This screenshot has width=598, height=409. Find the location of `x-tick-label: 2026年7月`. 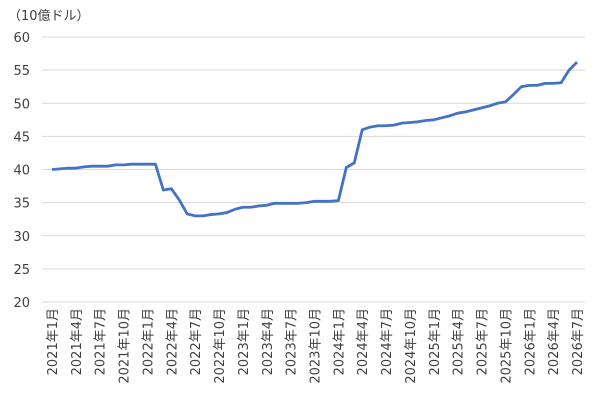

x-tick-label: 2026年7月 is located at coordinates (578, 341).